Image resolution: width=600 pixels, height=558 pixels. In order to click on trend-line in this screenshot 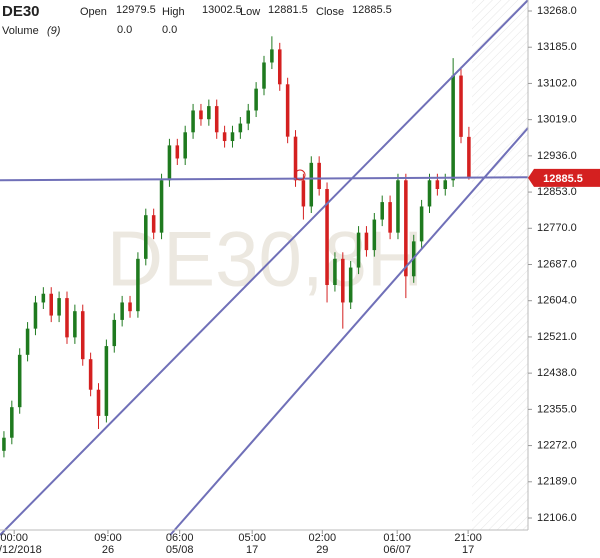, I will do `click(264, 179)`.